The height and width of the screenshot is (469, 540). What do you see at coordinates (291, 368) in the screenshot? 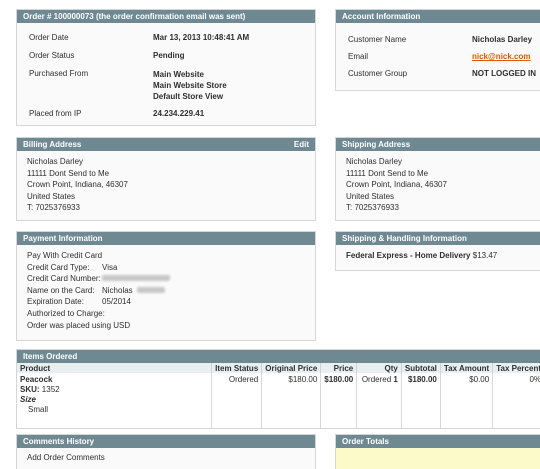
I see `col-original-price: Original Price` at bounding box center [291, 368].